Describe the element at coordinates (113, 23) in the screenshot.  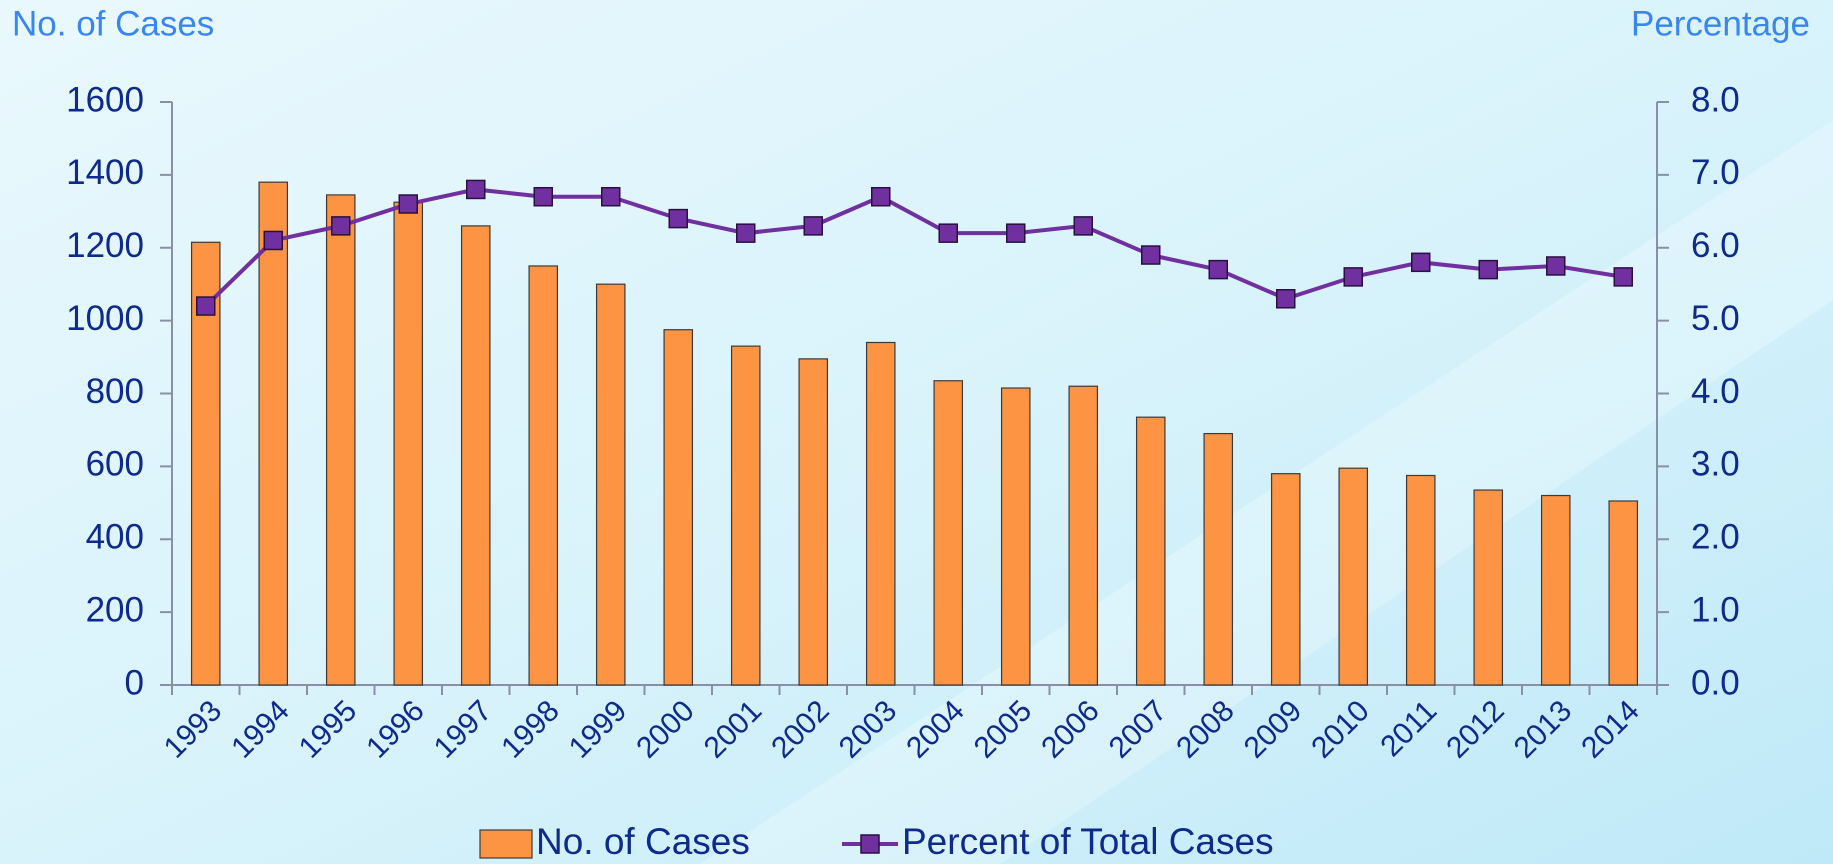
I see `y-axis-title: No. of Cases` at that location.